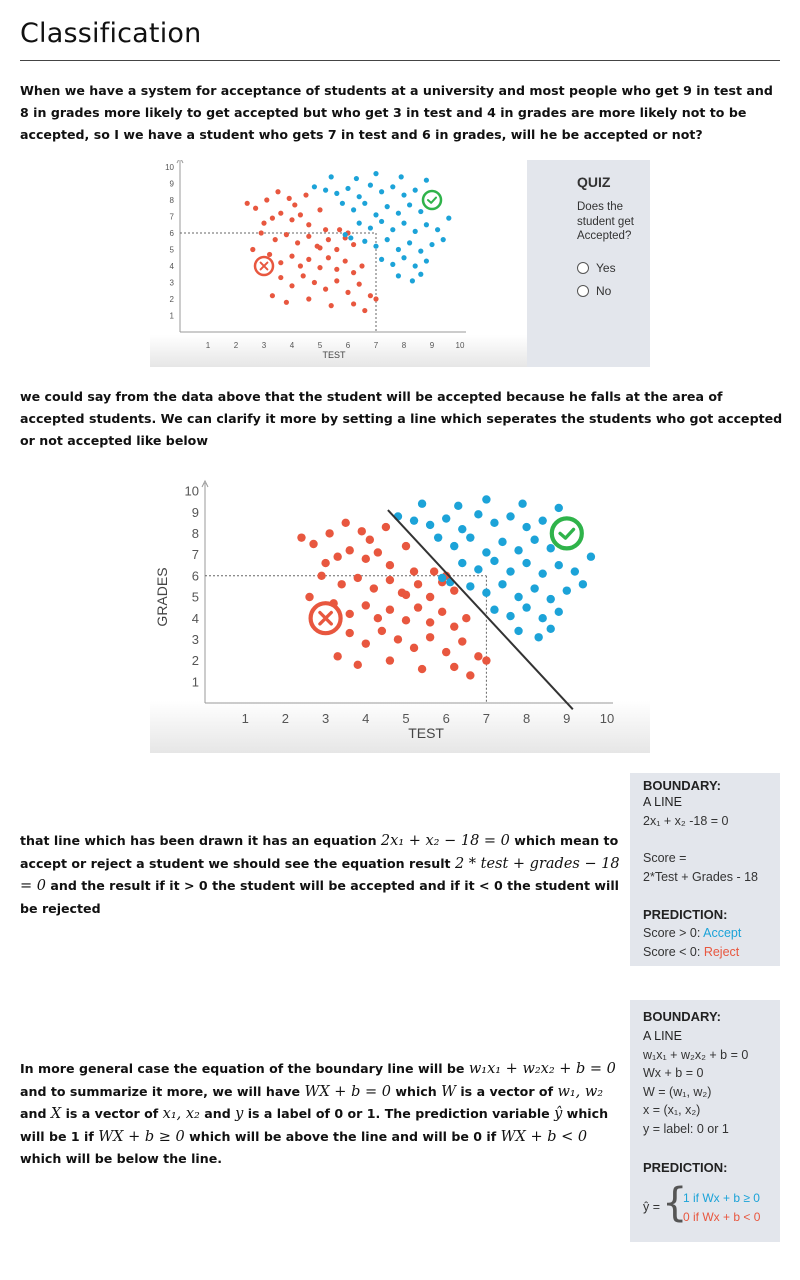  Describe the element at coordinates (338, 351) in the screenshot. I see `chart-fade-band` at that location.